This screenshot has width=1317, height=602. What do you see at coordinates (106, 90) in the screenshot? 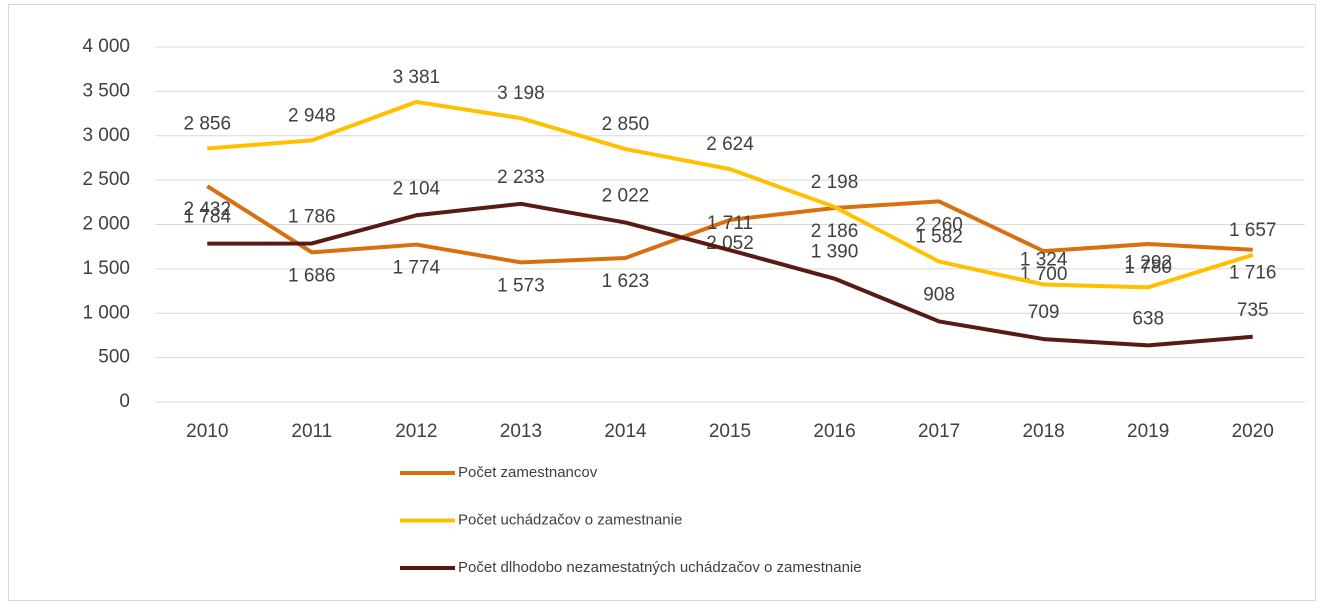
I see `y-tick-label: 3 500` at bounding box center [106, 90].